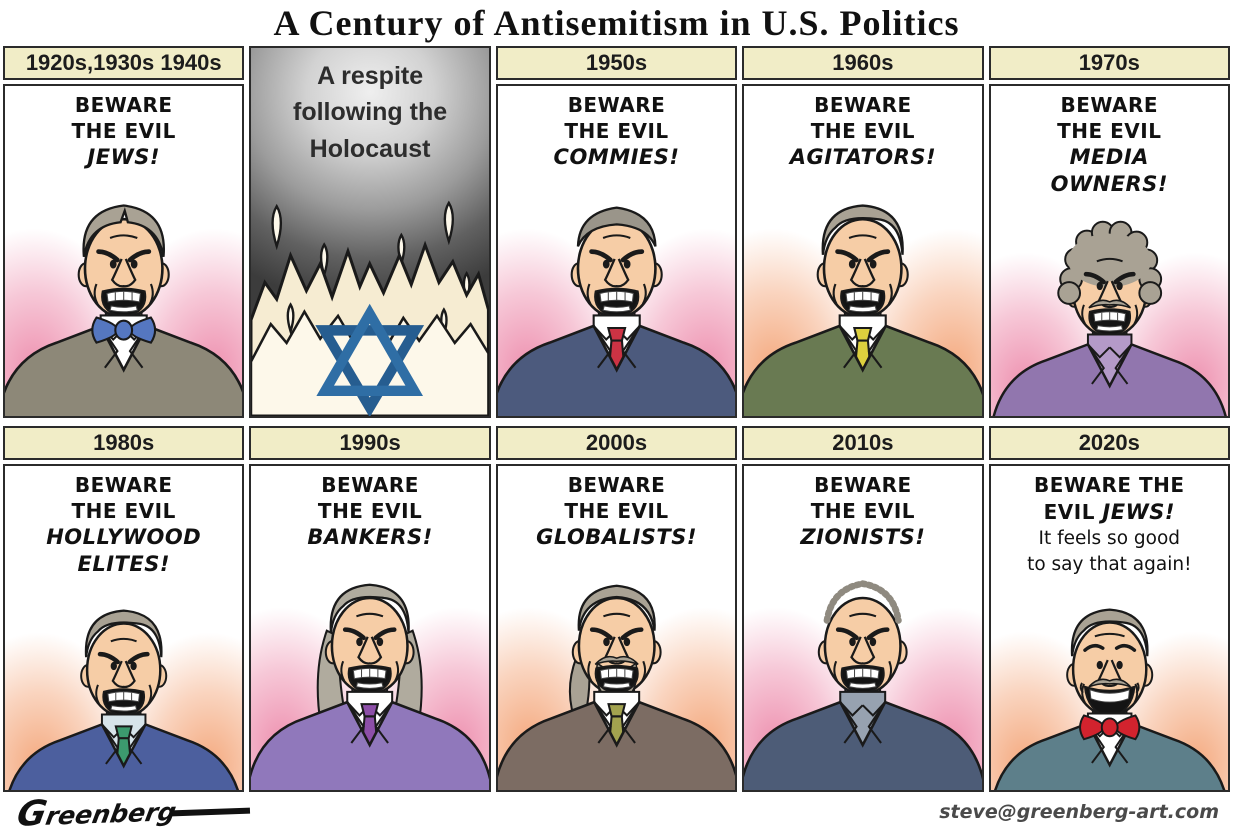 This screenshot has width=1233, height=838. I want to click on artist-signature-text: Greenberg, so click(96, 814).